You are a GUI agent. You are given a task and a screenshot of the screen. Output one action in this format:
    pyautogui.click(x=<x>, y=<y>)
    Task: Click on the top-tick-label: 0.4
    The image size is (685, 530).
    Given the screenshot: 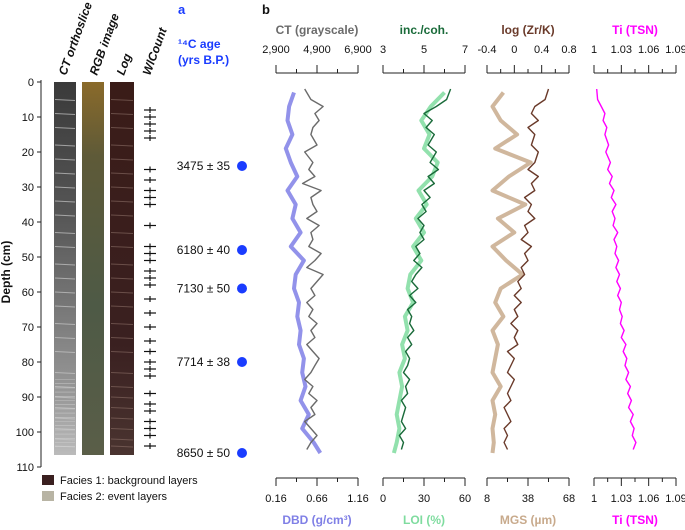 What is the action you would take?
    pyautogui.click(x=541, y=50)
    